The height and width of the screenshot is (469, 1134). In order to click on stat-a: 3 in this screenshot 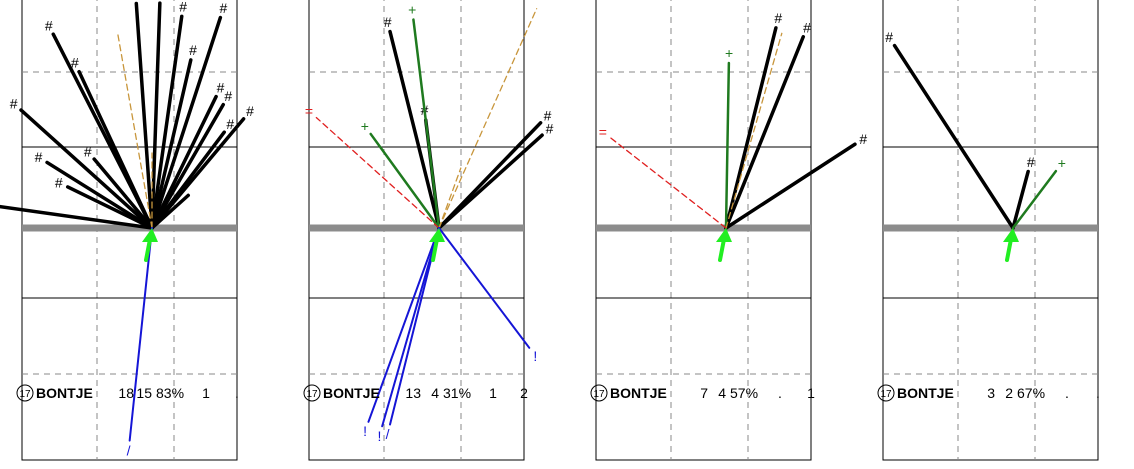, I will do `click(991, 393)`.